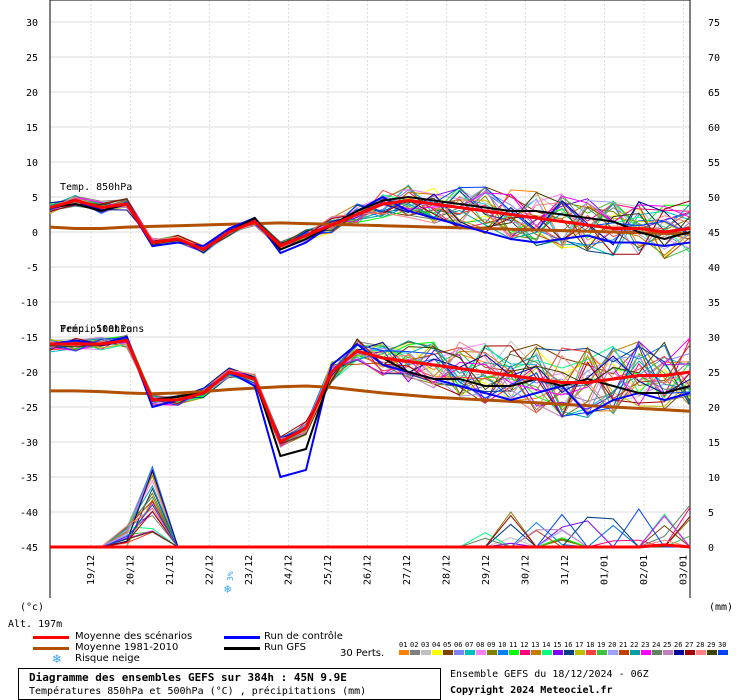 This screenshot has width=740, height=700. I want to click on perturbation-id: 22, so click(634, 645).